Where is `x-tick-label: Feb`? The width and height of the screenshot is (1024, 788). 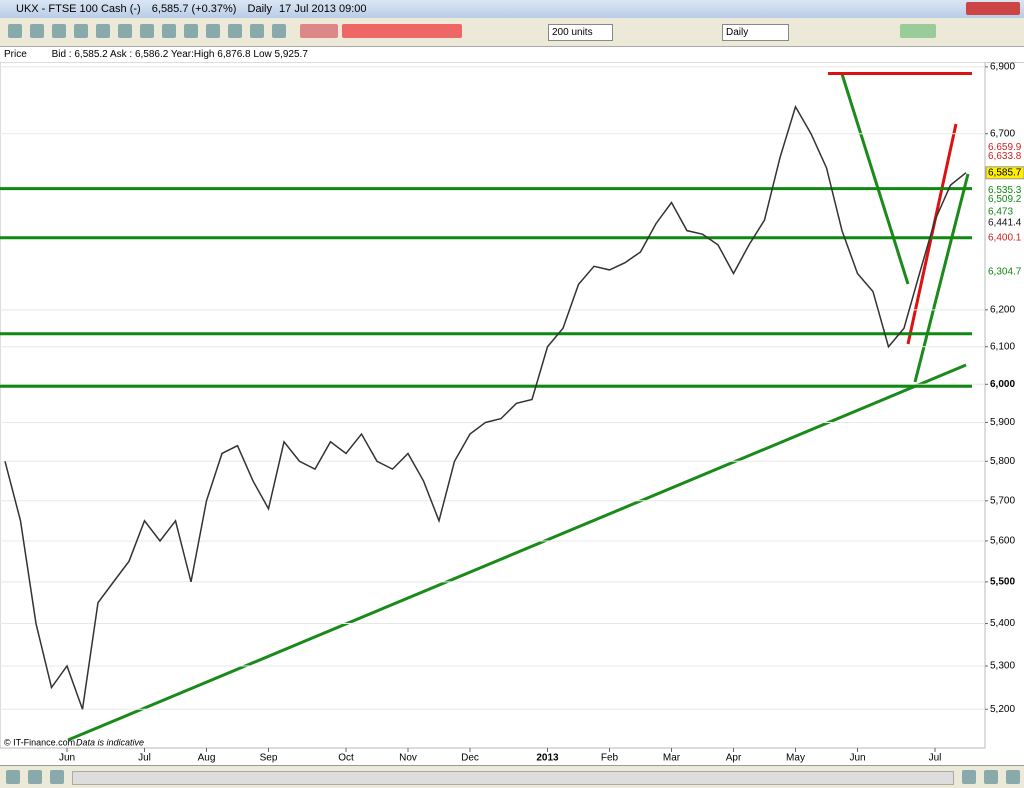 x-tick-label: Feb is located at coordinates (610, 758).